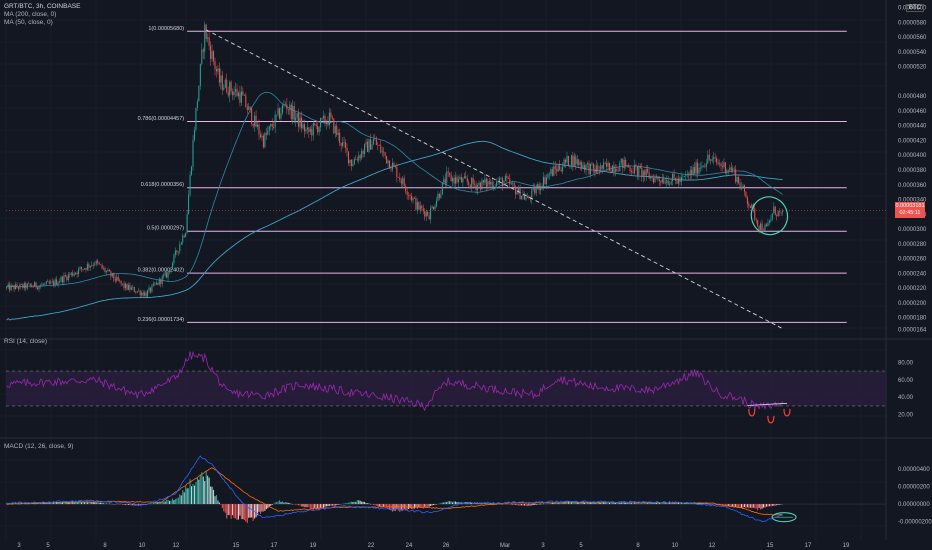 This screenshot has width=932, height=550. Describe the element at coordinates (30, 14) in the screenshot. I see `ma200-legend: MA (200, close, 0)` at that location.